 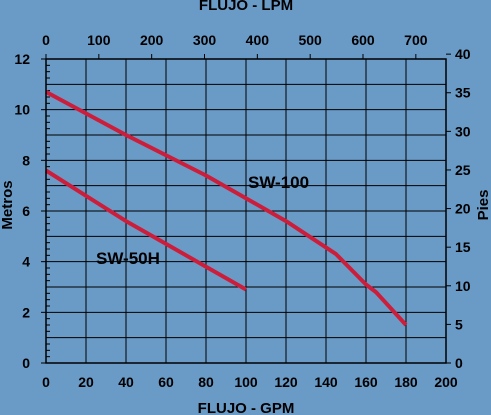 I want to click on y-tick-label: 4, so click(x=26, y=262).